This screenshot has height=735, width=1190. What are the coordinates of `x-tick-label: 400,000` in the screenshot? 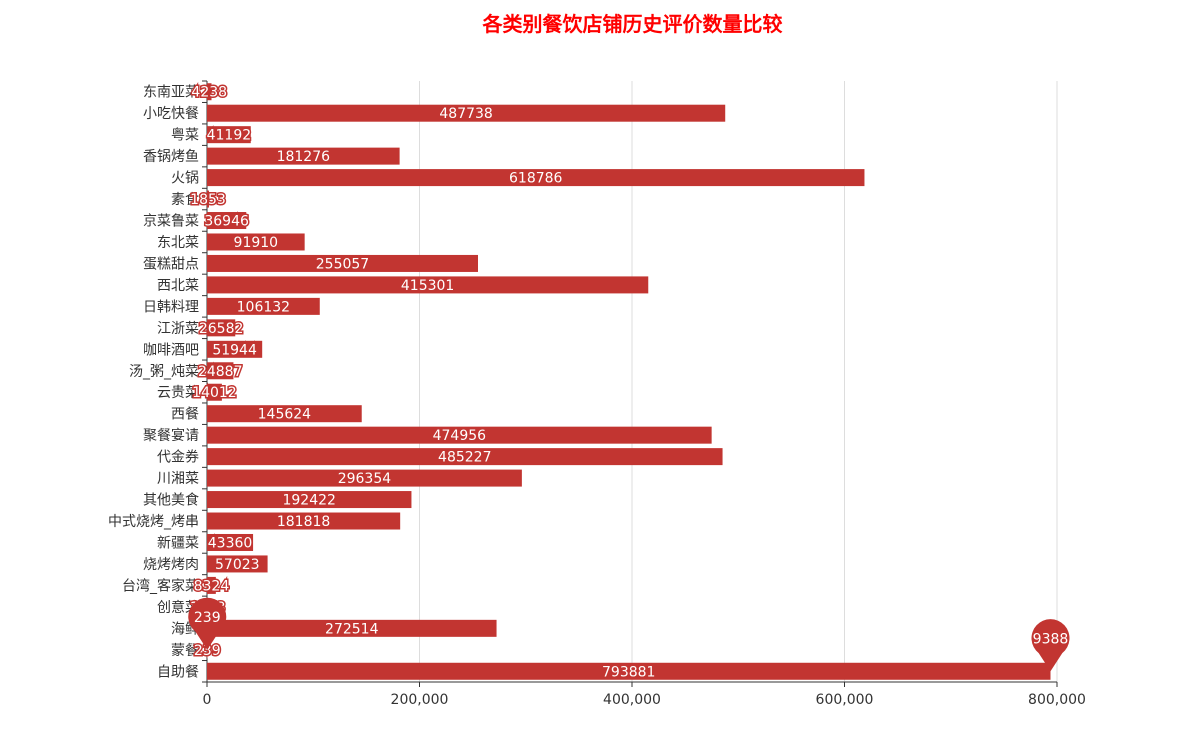 It's located at (632, 700).